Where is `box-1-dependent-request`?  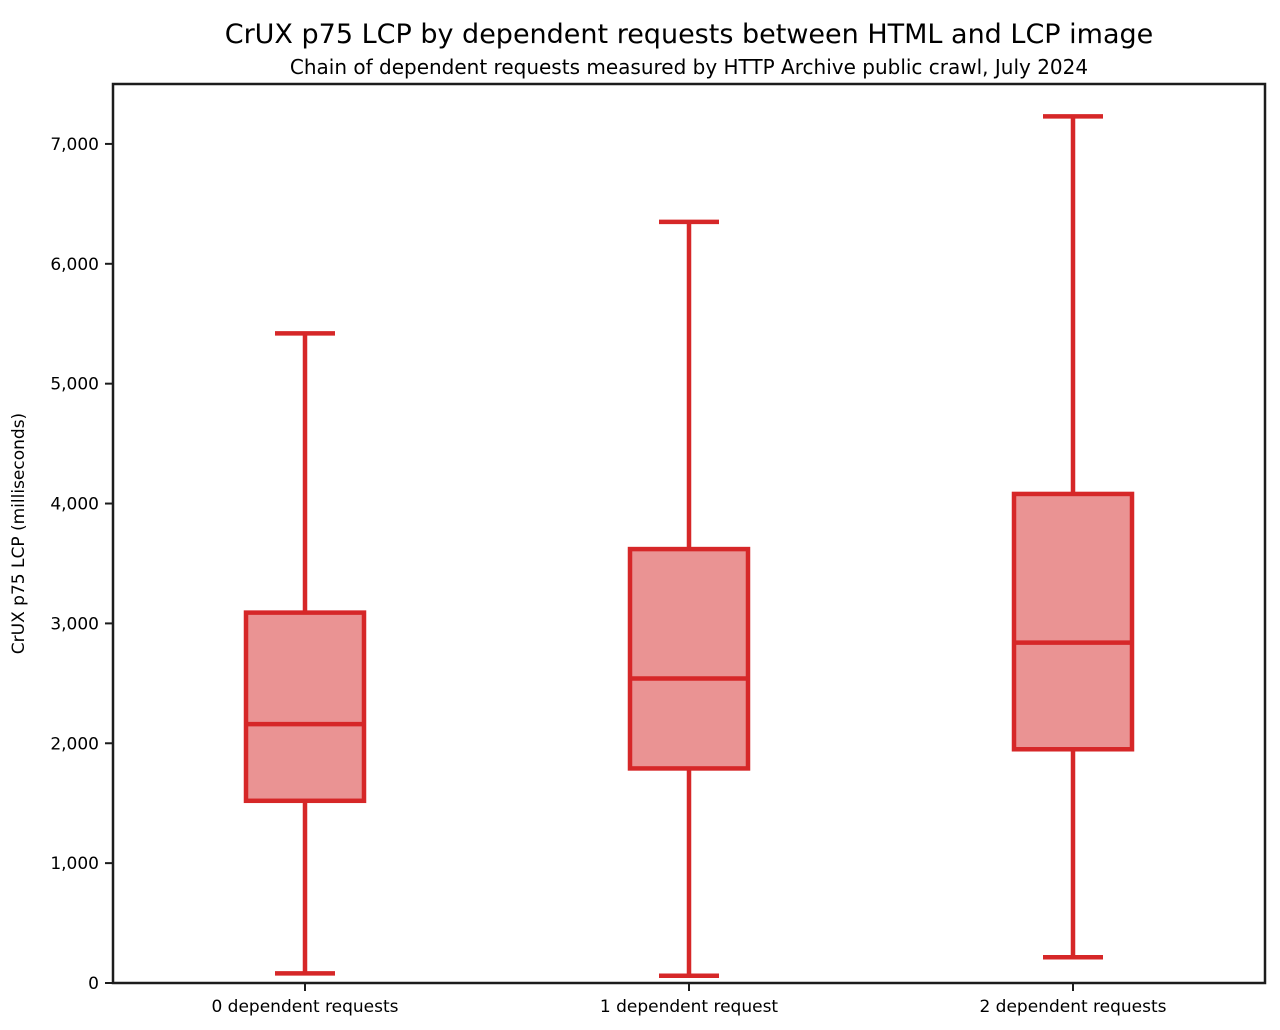
box-1-dependent-request is located at coordinates (689, 599).